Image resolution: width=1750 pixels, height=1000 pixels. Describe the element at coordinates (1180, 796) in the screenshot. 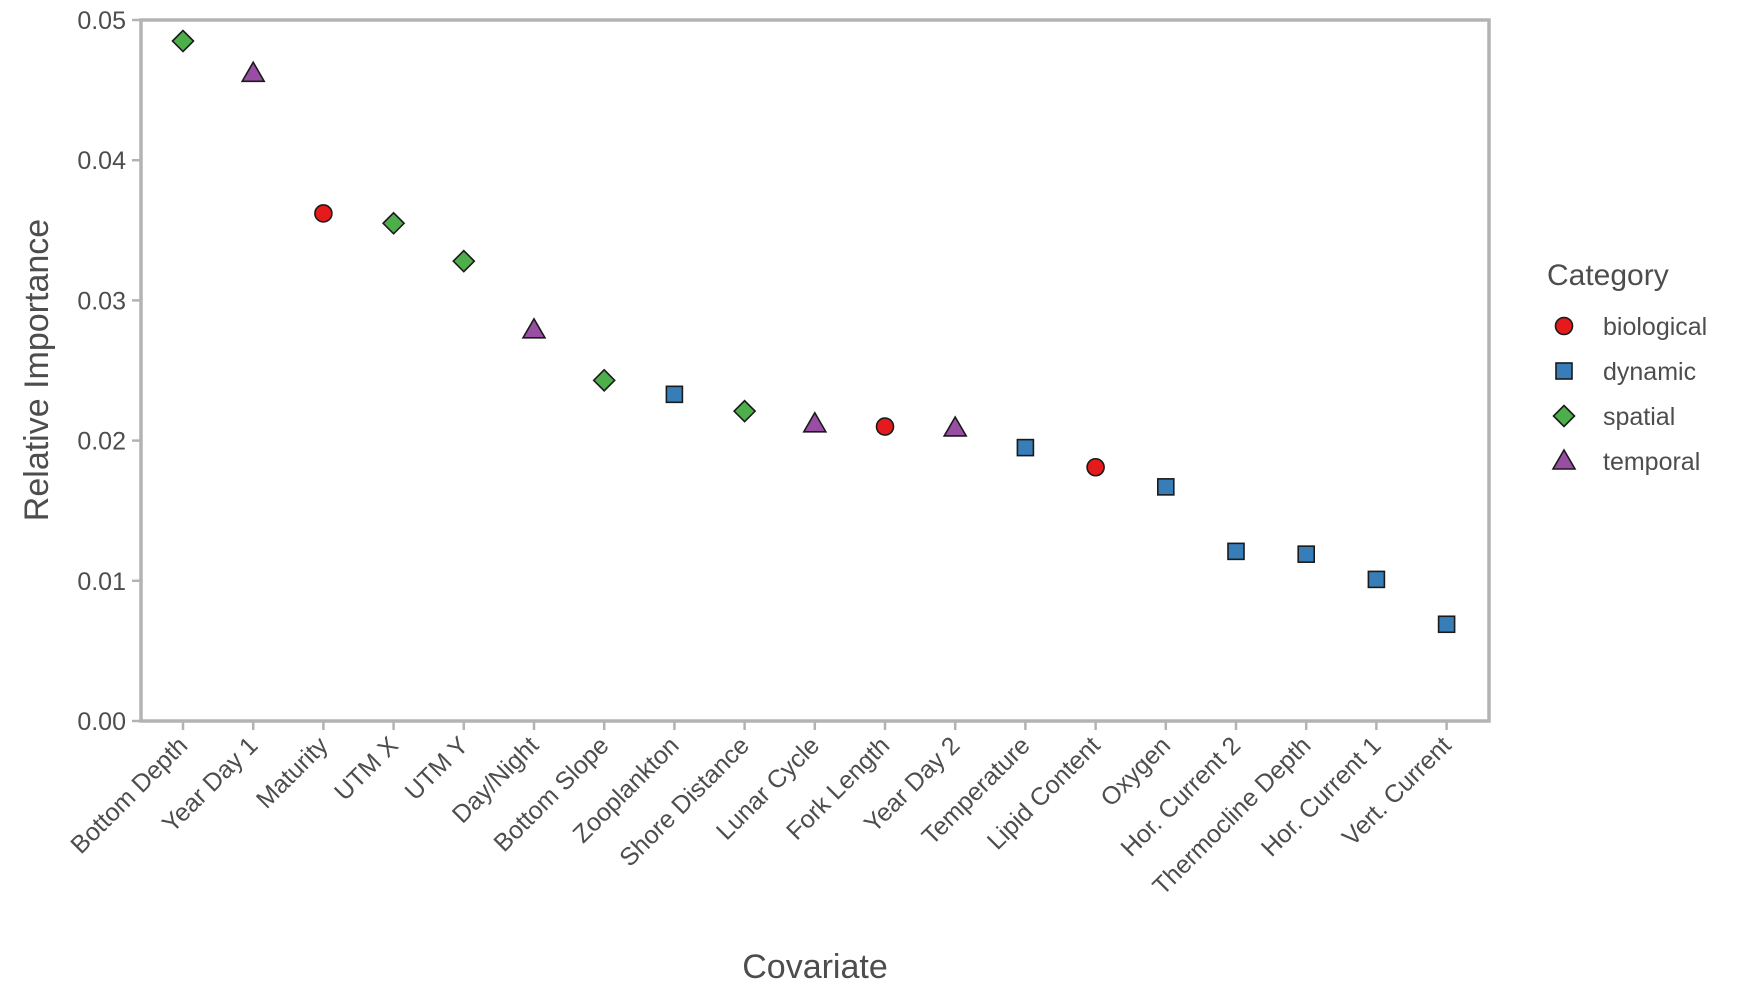

I see `x-tick-label: Hor. Current 2` at that location.